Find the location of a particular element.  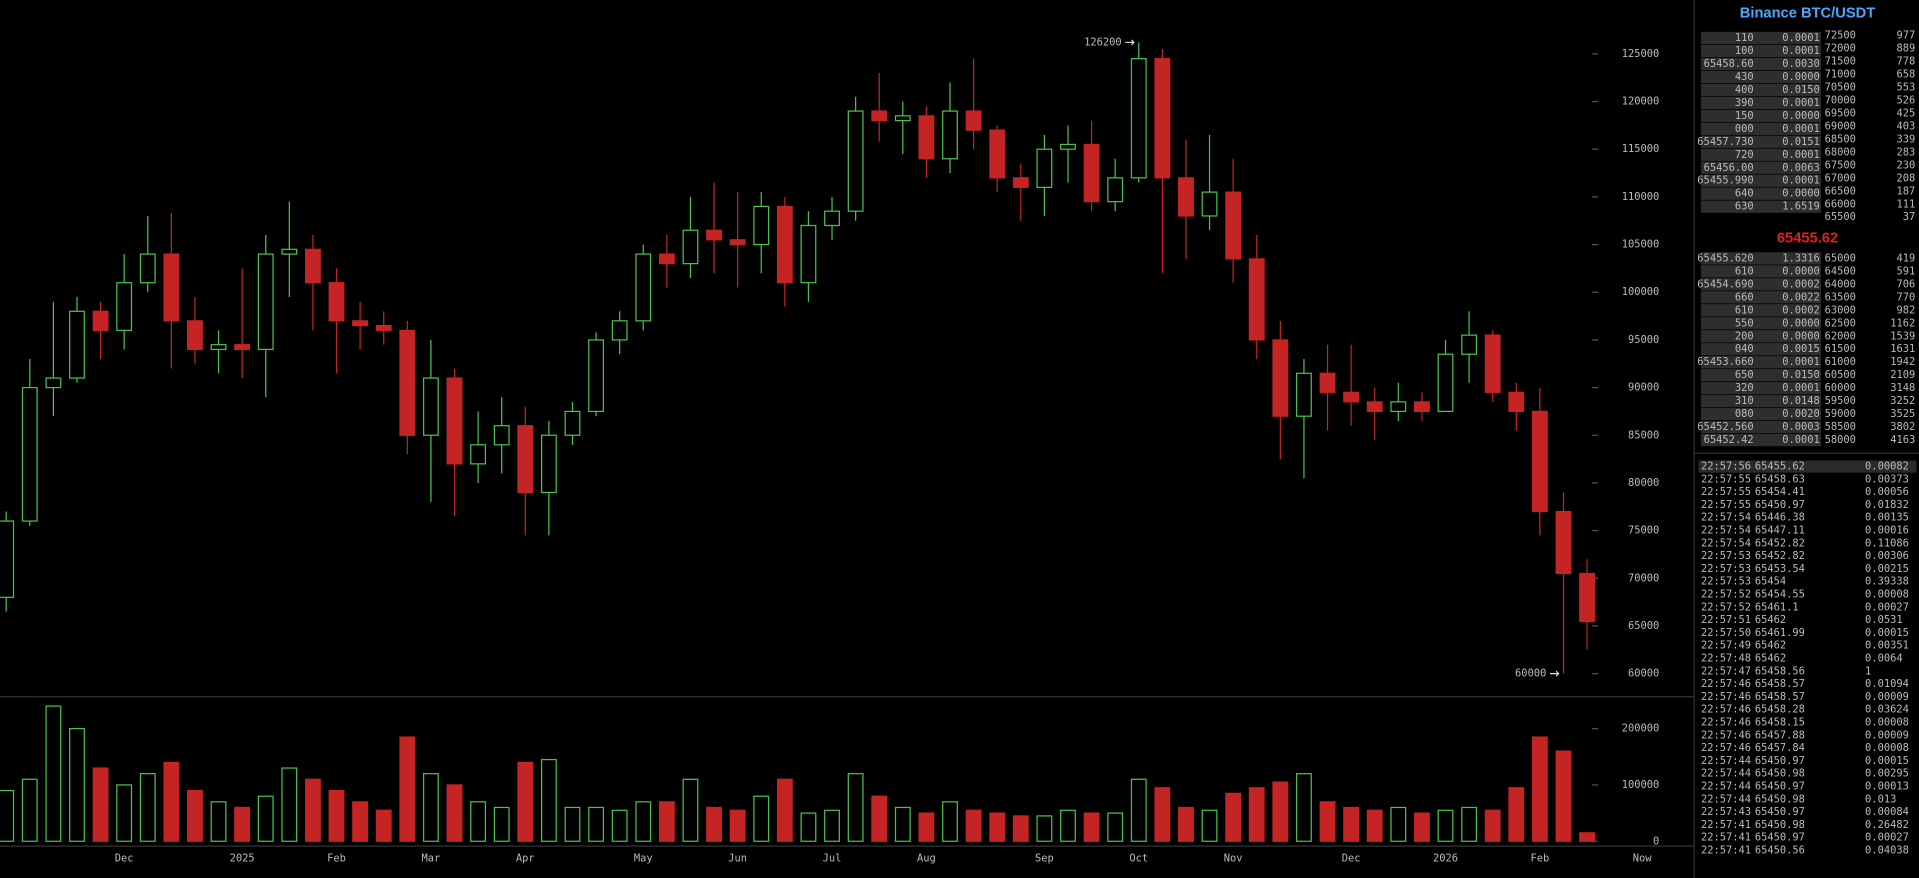

trade-price: 65462 is located at coordinates (1770, 659).